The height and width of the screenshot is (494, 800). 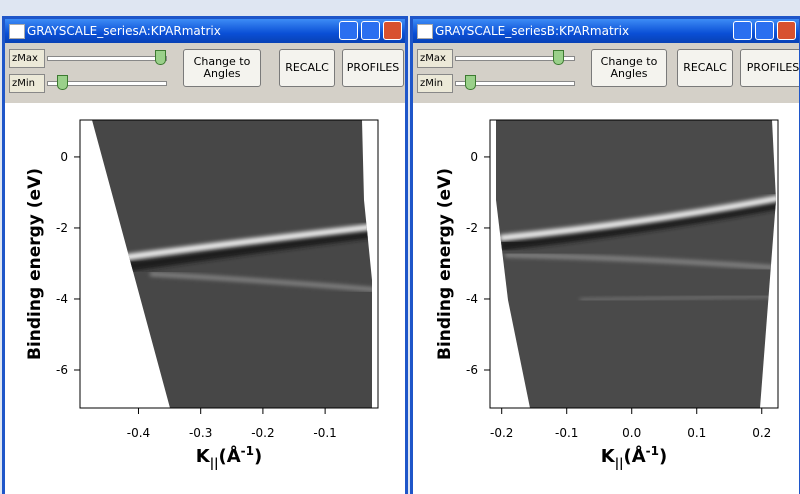 What do you see at coordinates (631, 433) in the screenshot?
I see `x-tick-label: 0.0` at bounding box center [631, 433].